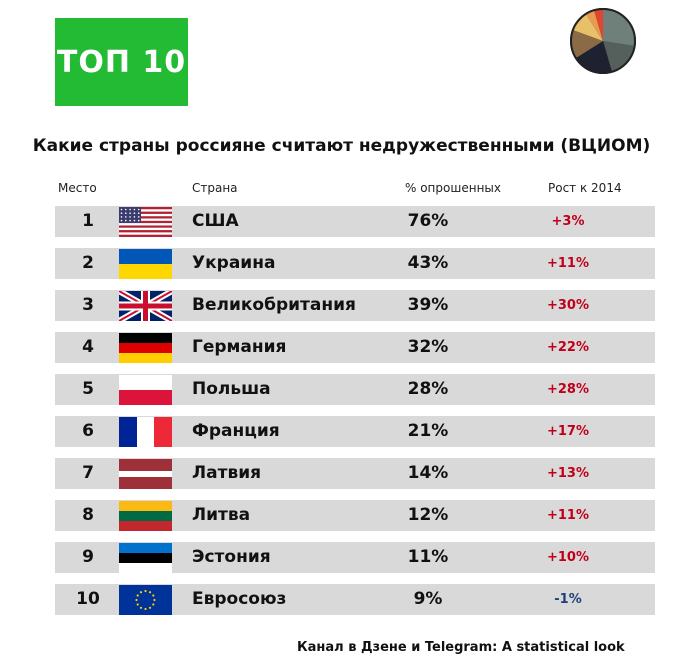 This screenshot has height=669, width=683. What do you see at coordinates (568, 599) in the screenshot?
I see `growth-cell: -1%` at bounding box center [568, 599].